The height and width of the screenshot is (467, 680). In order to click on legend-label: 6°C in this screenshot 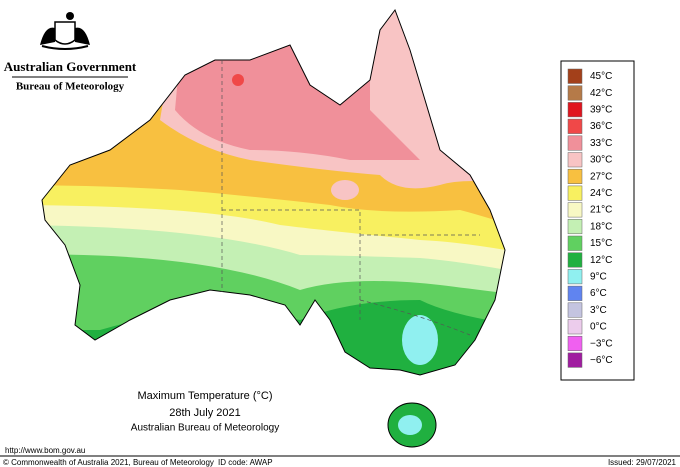, I will do `click(598, 293)`.